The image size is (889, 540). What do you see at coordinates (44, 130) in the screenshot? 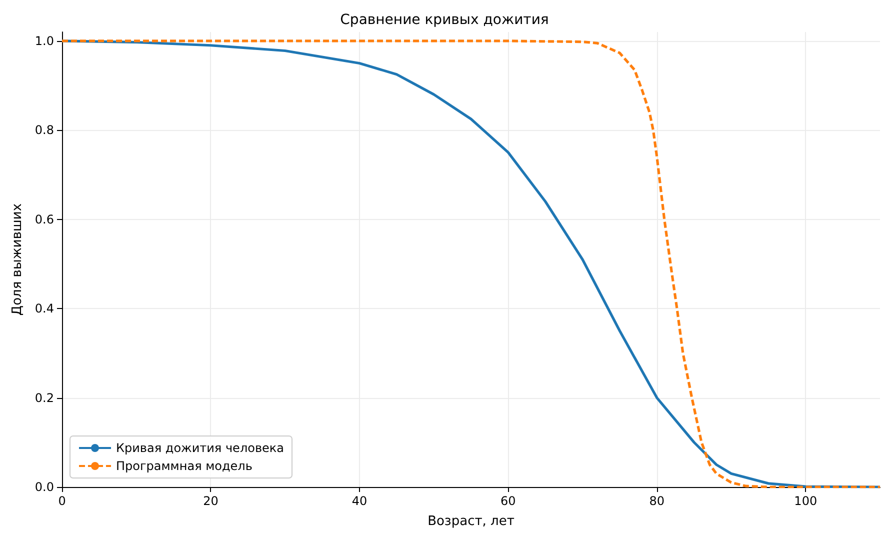
I see `y-tick-label: 0.8` at bounding box center [44, 130].